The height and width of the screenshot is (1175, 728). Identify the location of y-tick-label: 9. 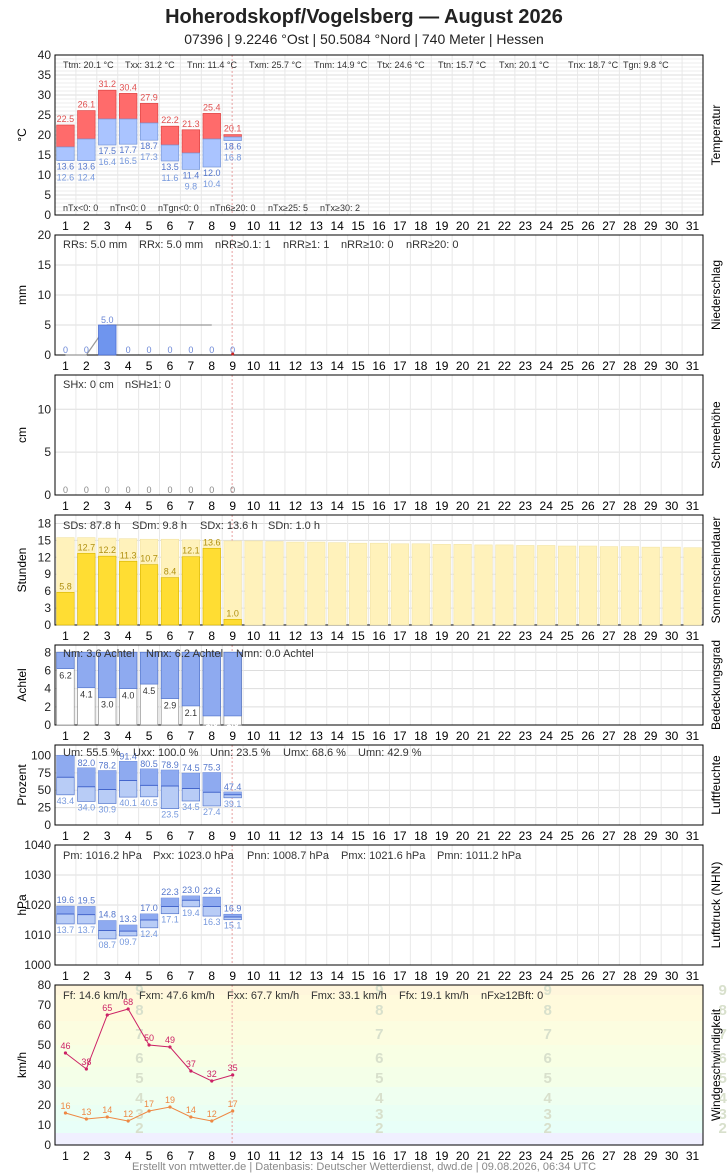
(47, 574).